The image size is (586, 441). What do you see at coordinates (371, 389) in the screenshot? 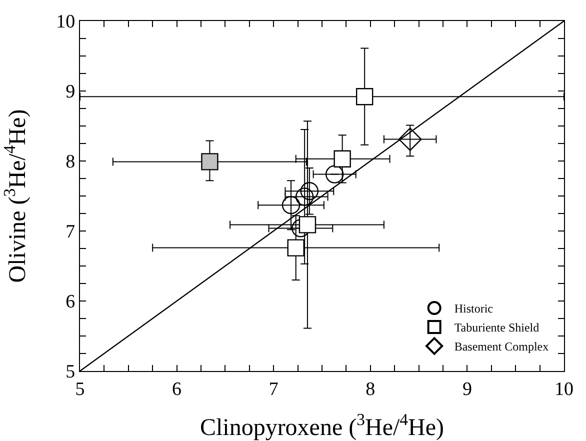
I see `x-tick-label: 8` at bounding box center [371, 389].